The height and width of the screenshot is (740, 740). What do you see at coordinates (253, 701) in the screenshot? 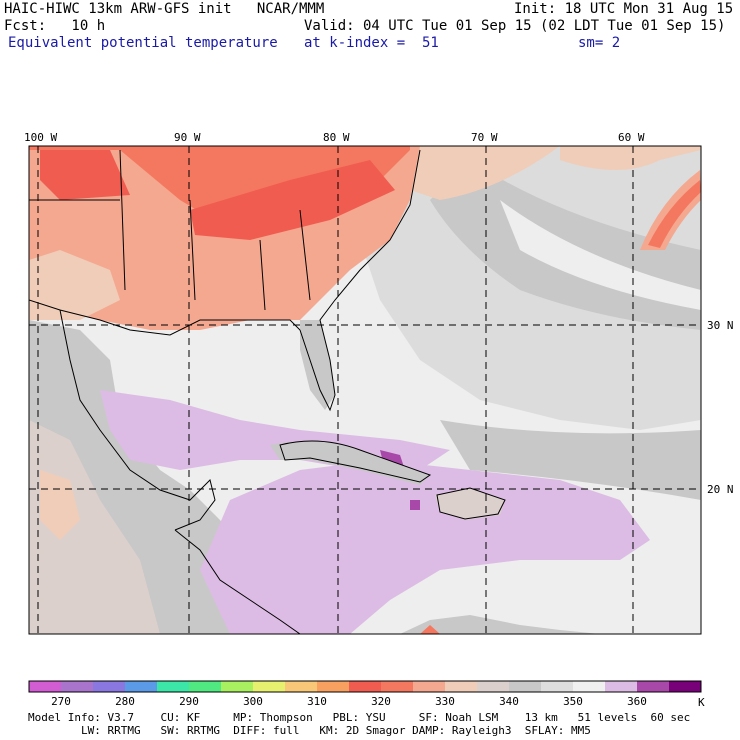
I see `colorbar-tick-label: 300` at bounding box center [253, 701].